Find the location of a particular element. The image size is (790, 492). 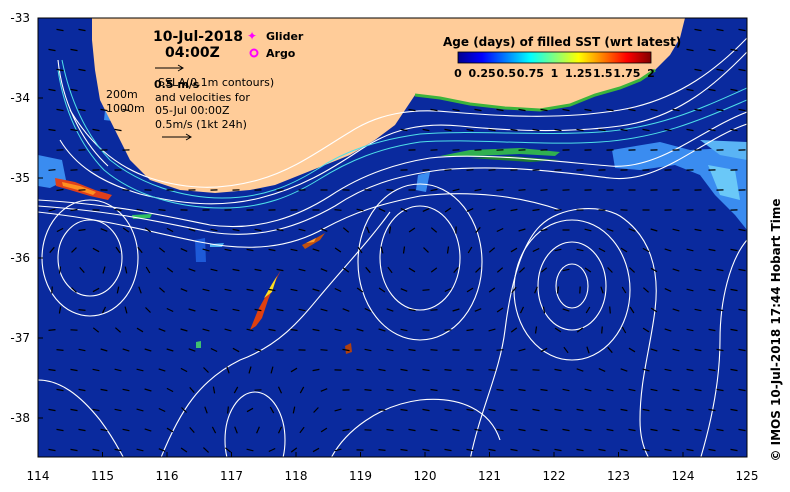

y-axis: -33 -34 -35 -36 -37 -38 is located at coordinates (20, 218).